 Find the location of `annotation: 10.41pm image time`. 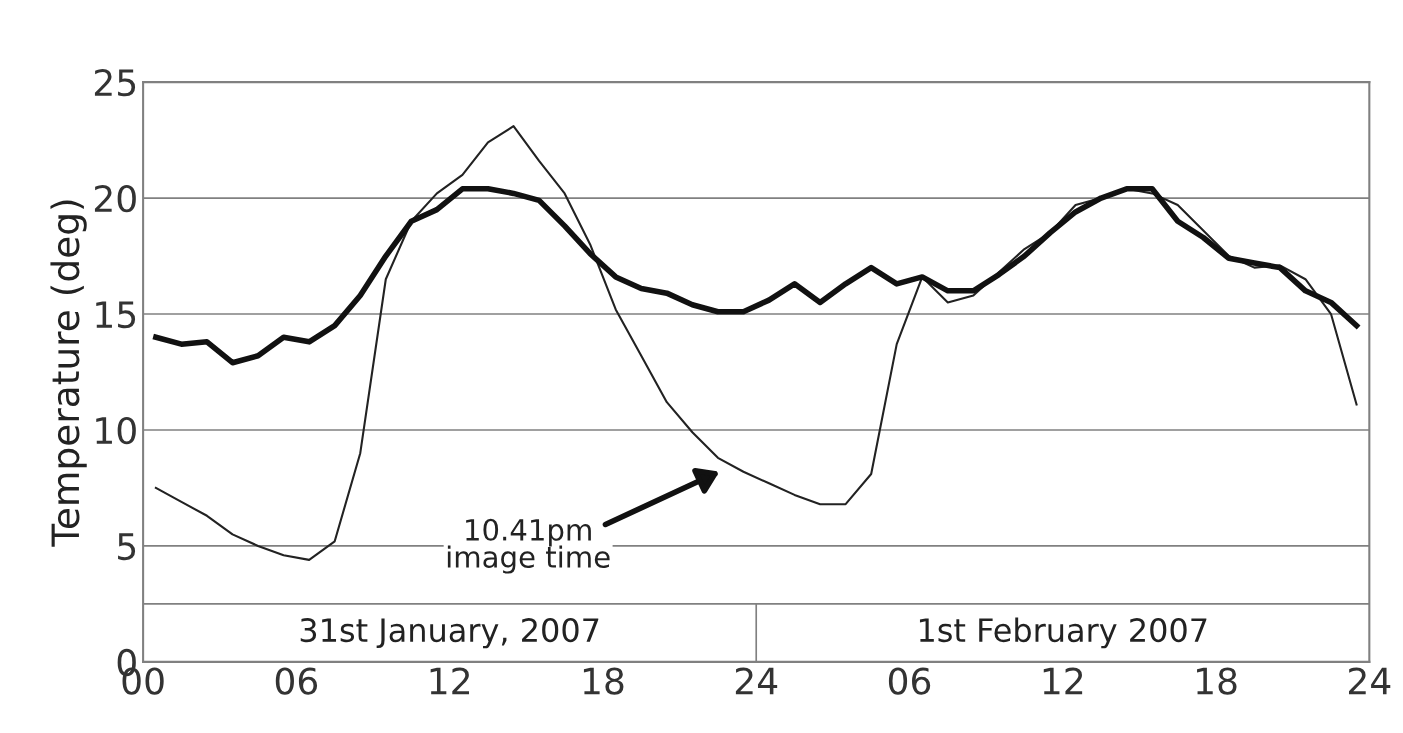

annotation: 10.41pm image time is located at coordinates (528, 546).